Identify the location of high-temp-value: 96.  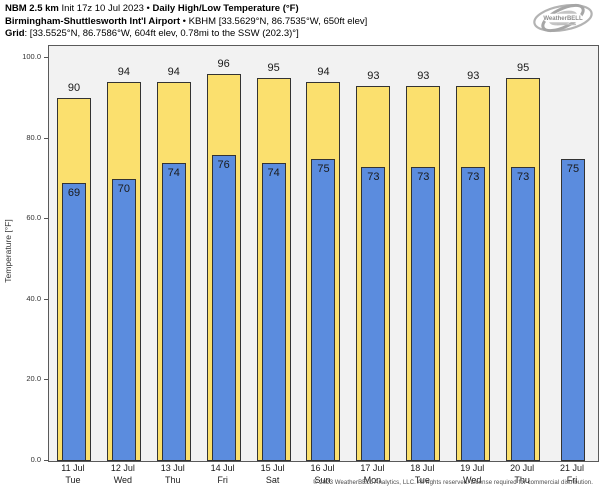
(223, 64).